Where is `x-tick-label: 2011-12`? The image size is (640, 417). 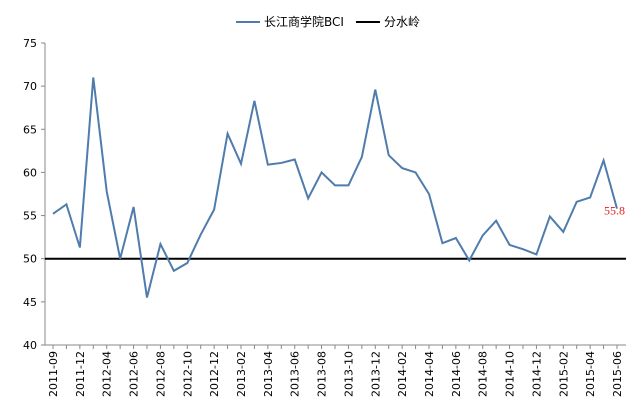 x-tick-label: 2011-12 is located at coordinates (80, 374).